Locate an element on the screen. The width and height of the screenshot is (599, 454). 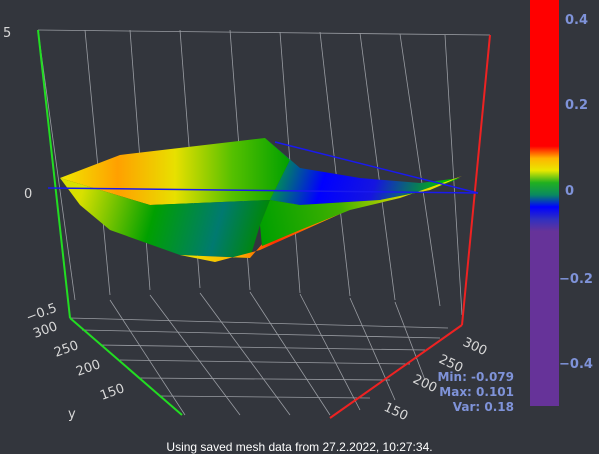
colorbar-tick-0.4: 0.4 is located at coordinates (576, 20).